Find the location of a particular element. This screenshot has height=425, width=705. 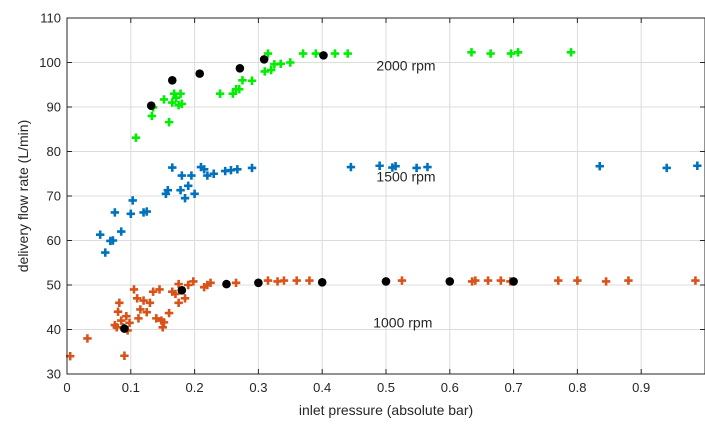

x-tick-label: 0.4 is located at coordinates (322, 387).